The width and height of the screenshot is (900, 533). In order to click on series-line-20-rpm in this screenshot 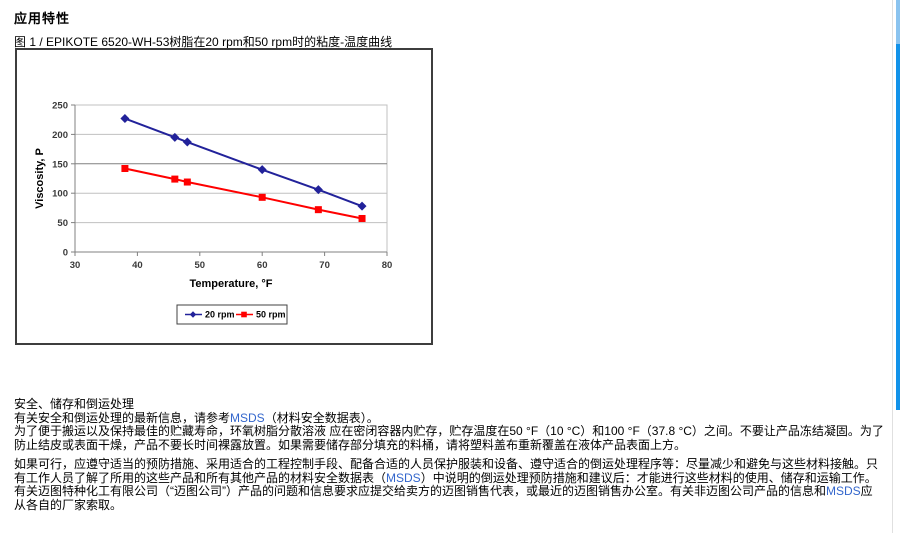, I will do `click(243, 162)`.